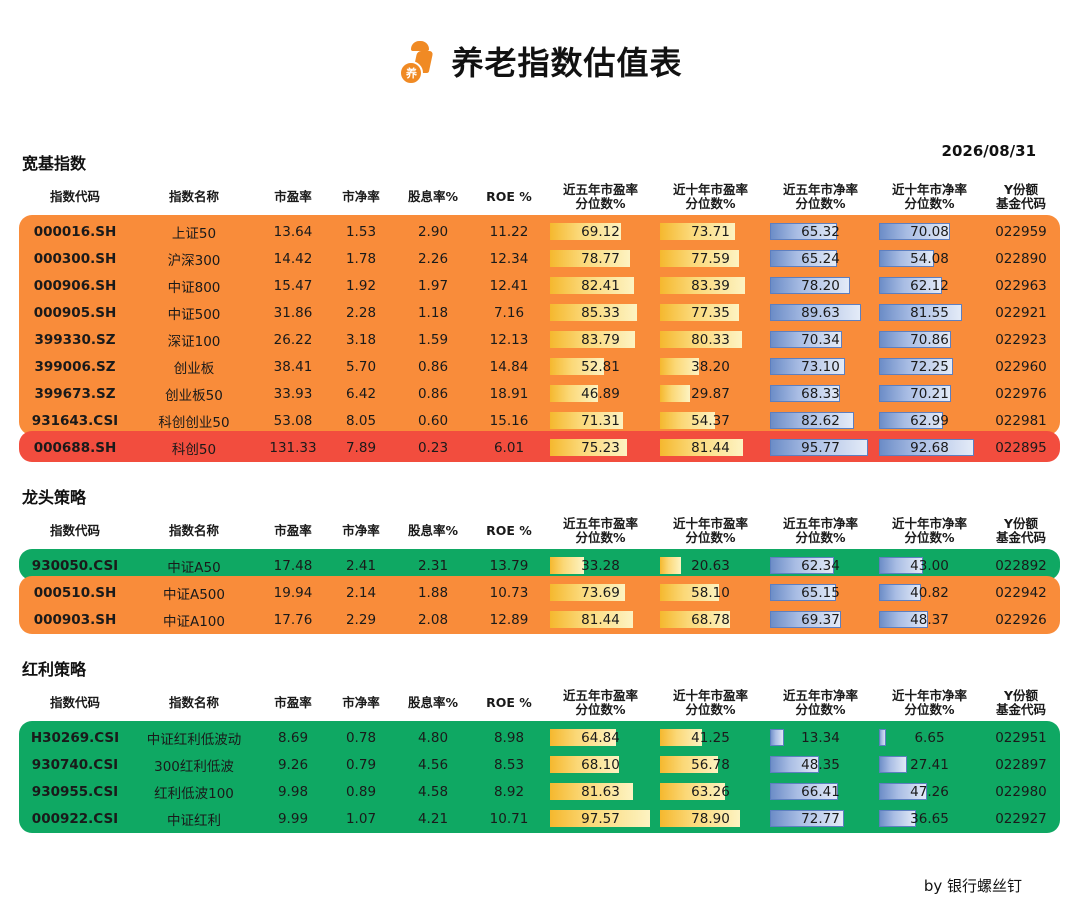  What do you see at coordinates (433, 565) in the screenshot?
I see `cell-dy: 2.31` at bounding box center [433, 565].